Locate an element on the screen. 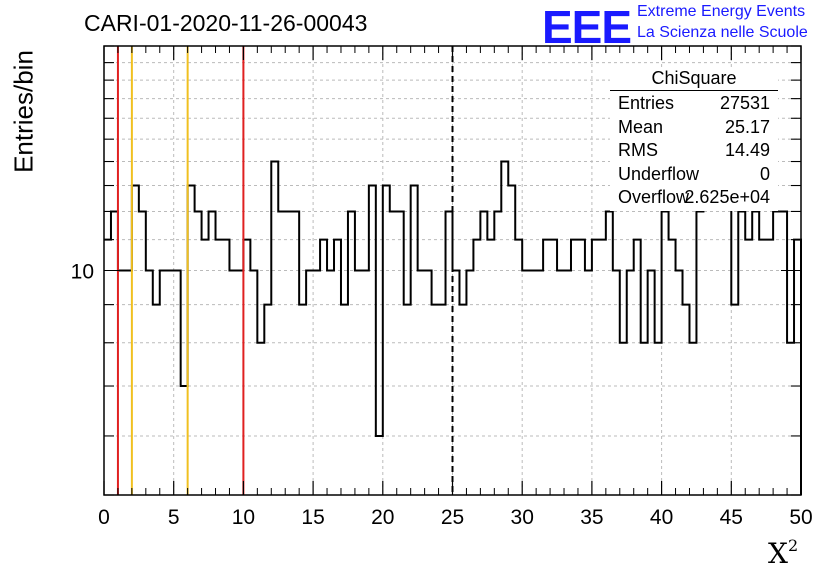 This screenshot has width=836, height=572. x-tick-label: 0 is located at coordinates (104, 517).